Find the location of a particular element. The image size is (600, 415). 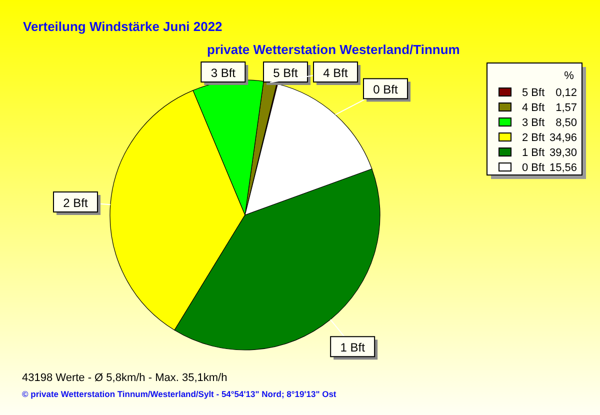

legend-label: 3 Bft is located at coordinates (533, 123).